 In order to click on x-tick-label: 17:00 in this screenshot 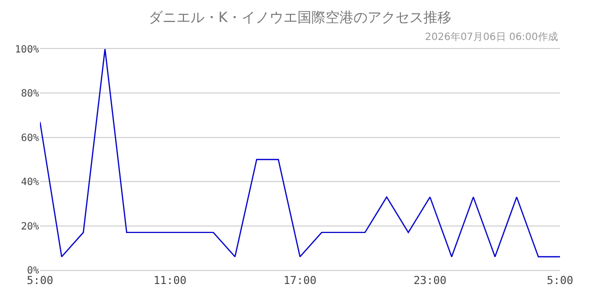, I will do `click(300, 281)`.